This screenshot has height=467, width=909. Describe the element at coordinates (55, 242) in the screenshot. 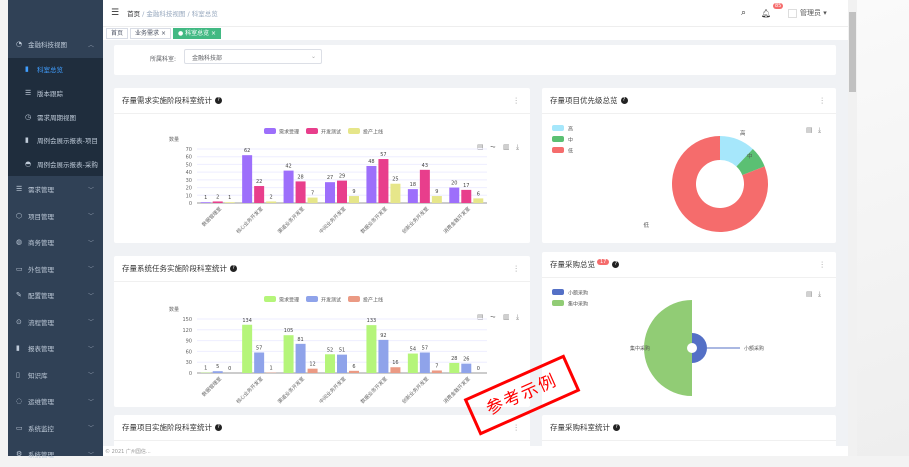

I see `sidebar-group: ◍商务管理﹀` at that location.